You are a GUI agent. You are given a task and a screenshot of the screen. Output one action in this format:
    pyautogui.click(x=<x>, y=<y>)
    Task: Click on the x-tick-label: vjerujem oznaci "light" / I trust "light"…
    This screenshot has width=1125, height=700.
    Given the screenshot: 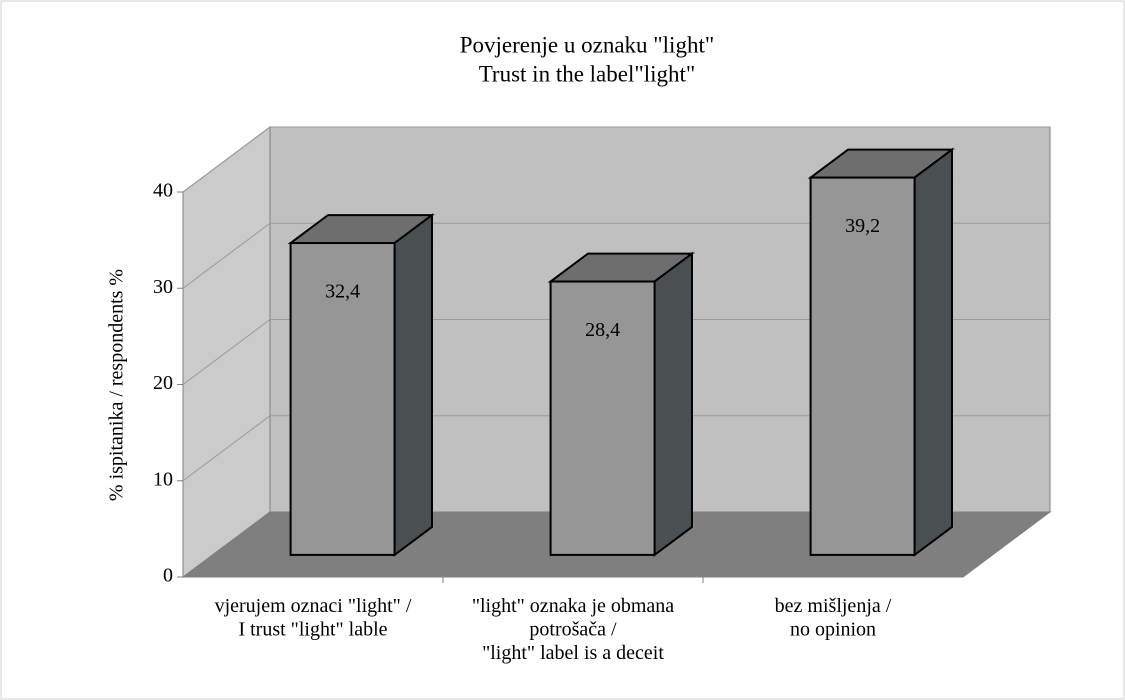 What is the action you would take?
    pyautogui.click(x=313, y=618)
    